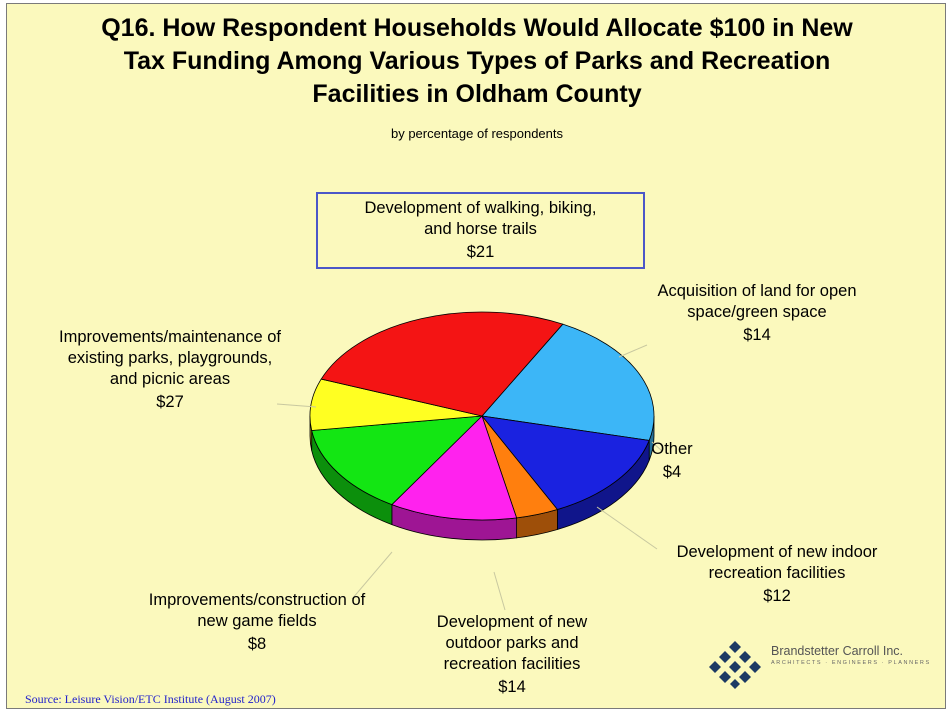 The image size is (950, 713). What do you see at coordinates (257, 644) in the screenshot?
I see `slice-value-fields: $8` at bounding box center [257, 644].